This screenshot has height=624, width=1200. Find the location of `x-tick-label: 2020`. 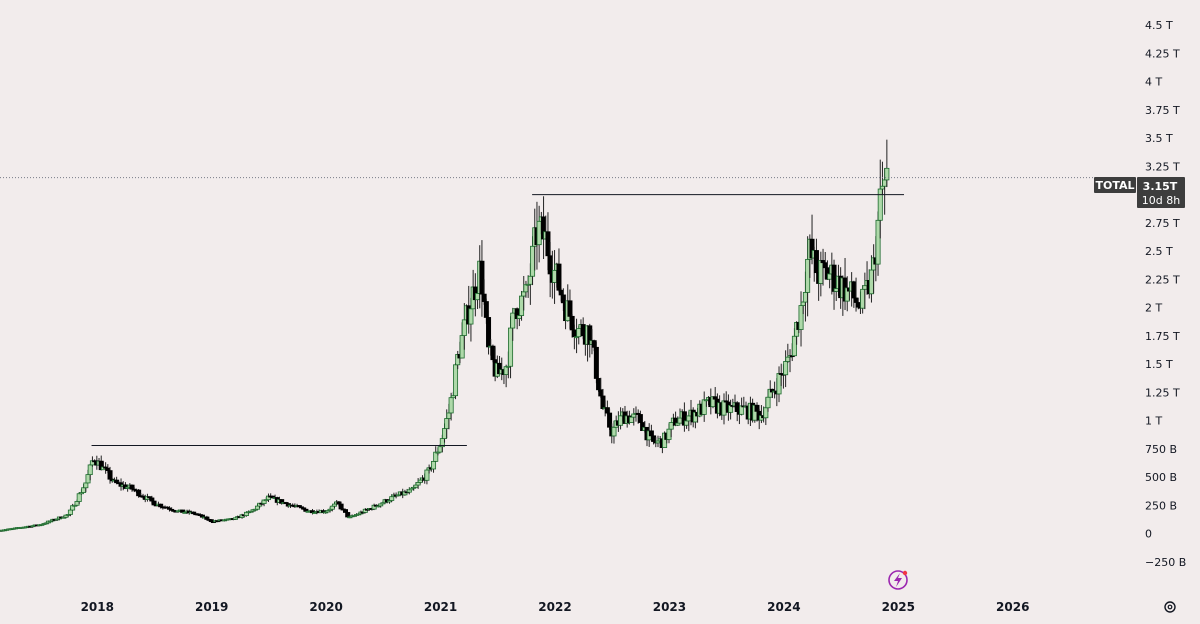

x-tick-label: 2020 is located at coordinates (325, 607).